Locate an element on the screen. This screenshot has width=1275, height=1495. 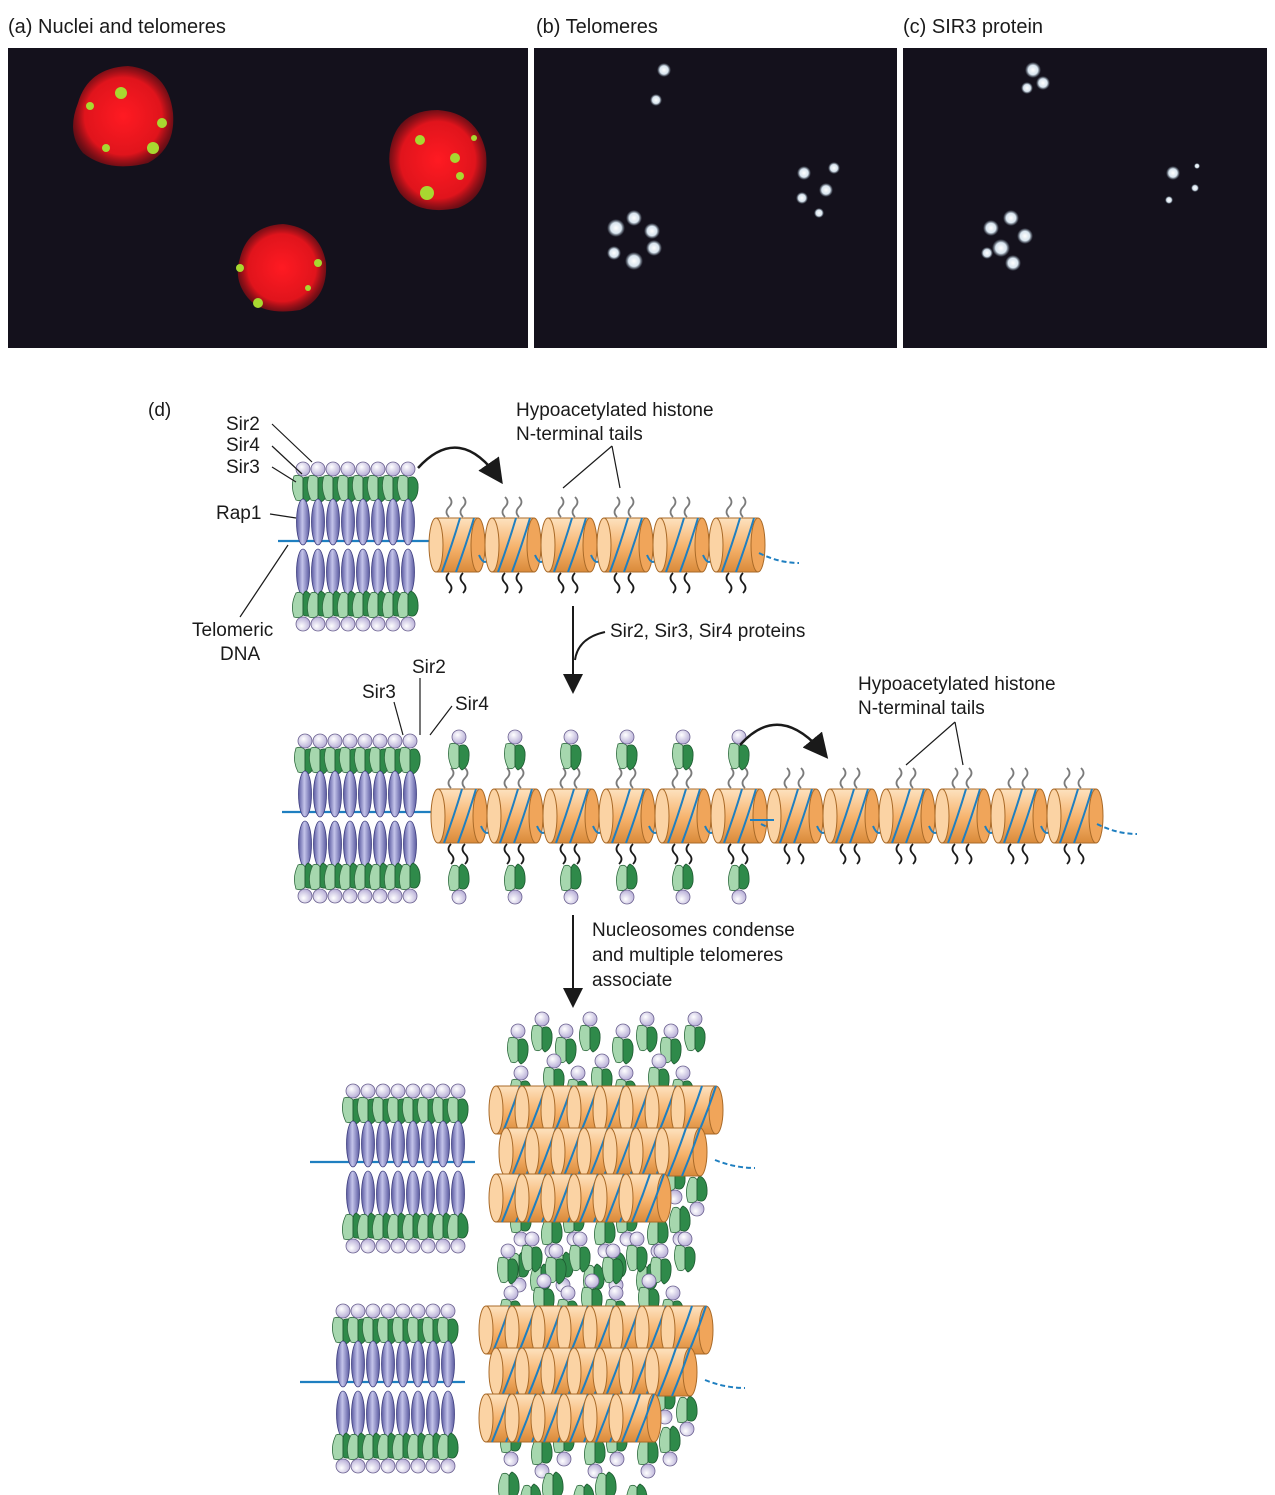
telomeres-micrograph is located at coordinates (715, 198).